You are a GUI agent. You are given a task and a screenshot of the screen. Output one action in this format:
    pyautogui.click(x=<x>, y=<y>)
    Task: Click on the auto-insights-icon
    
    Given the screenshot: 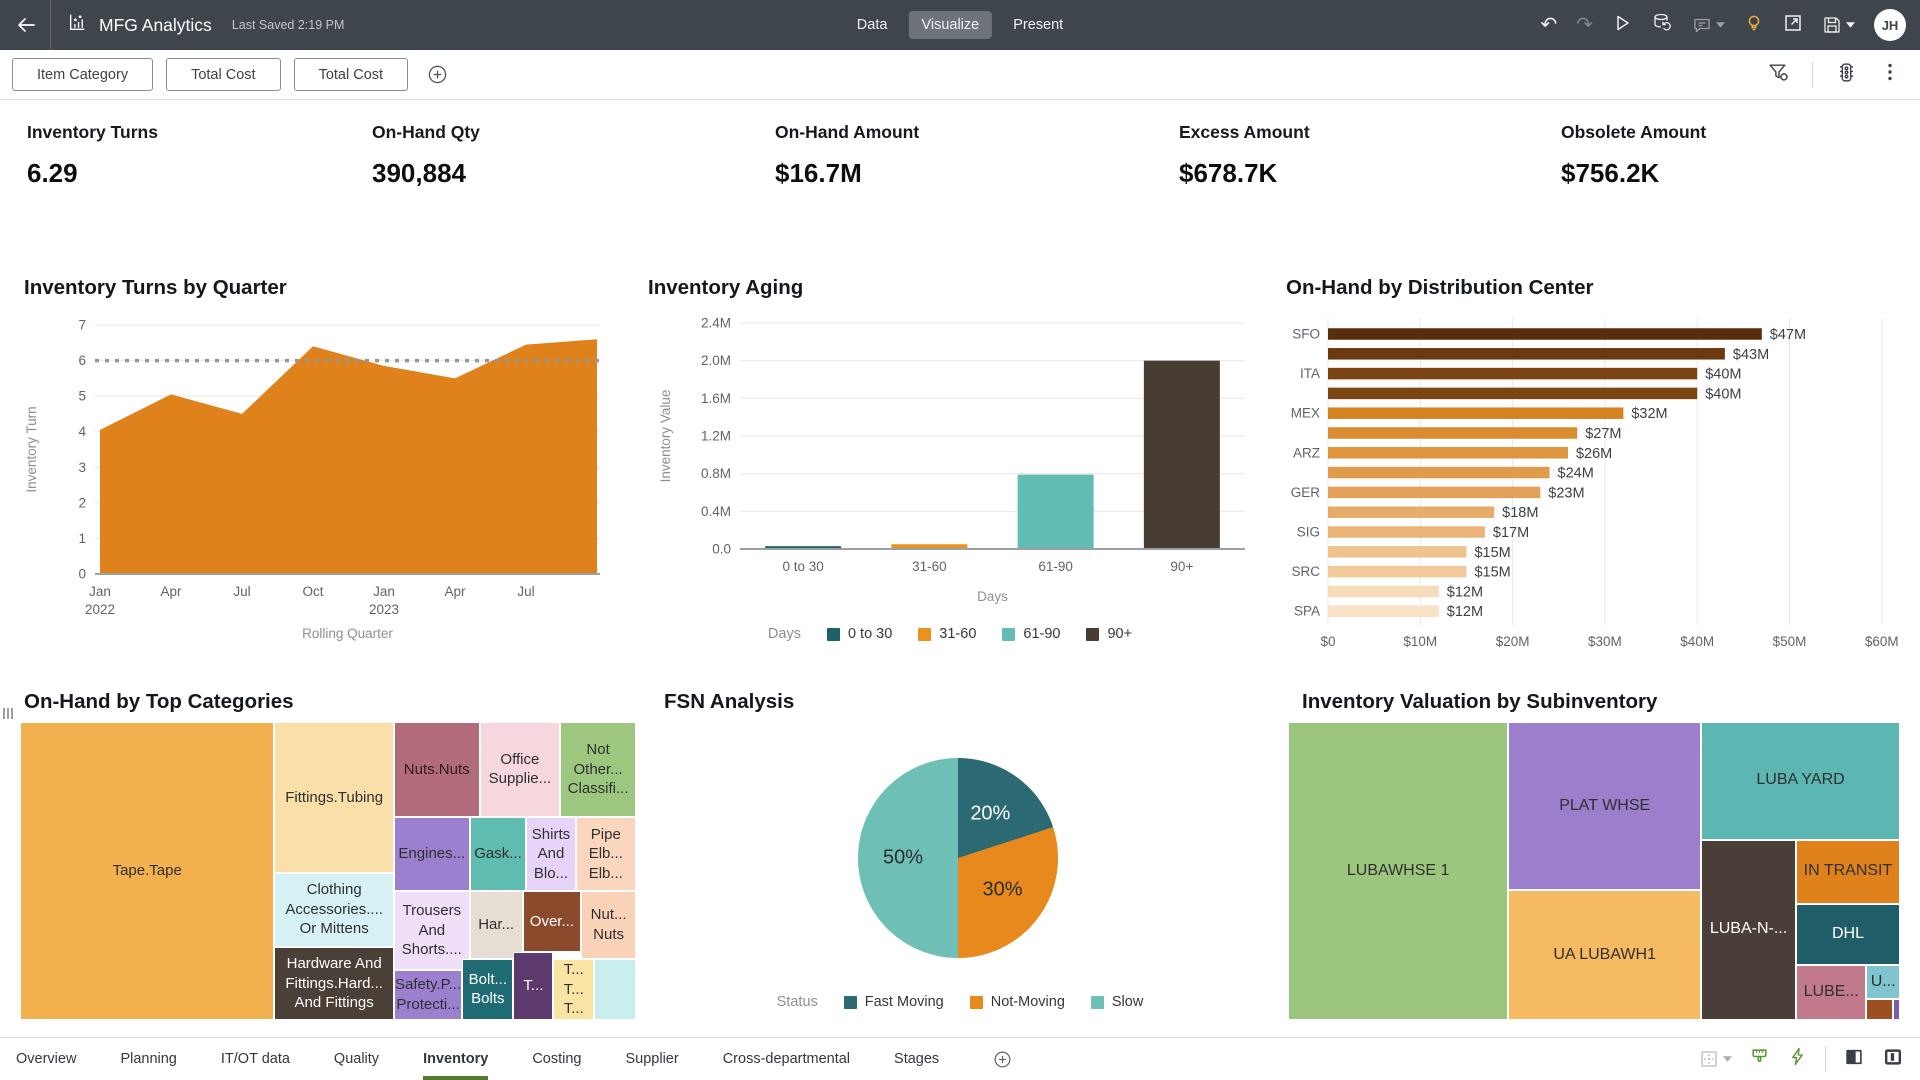 What is the action you would take?
    pyautogui.click(x=1797, y=1059)
    